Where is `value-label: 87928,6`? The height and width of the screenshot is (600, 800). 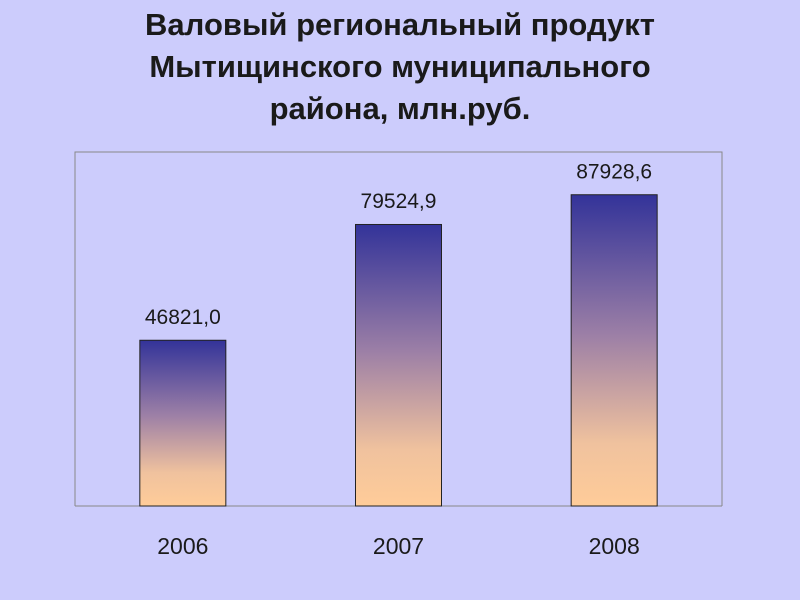 value-label: 87928,6 is located at coordinates (614, 171).